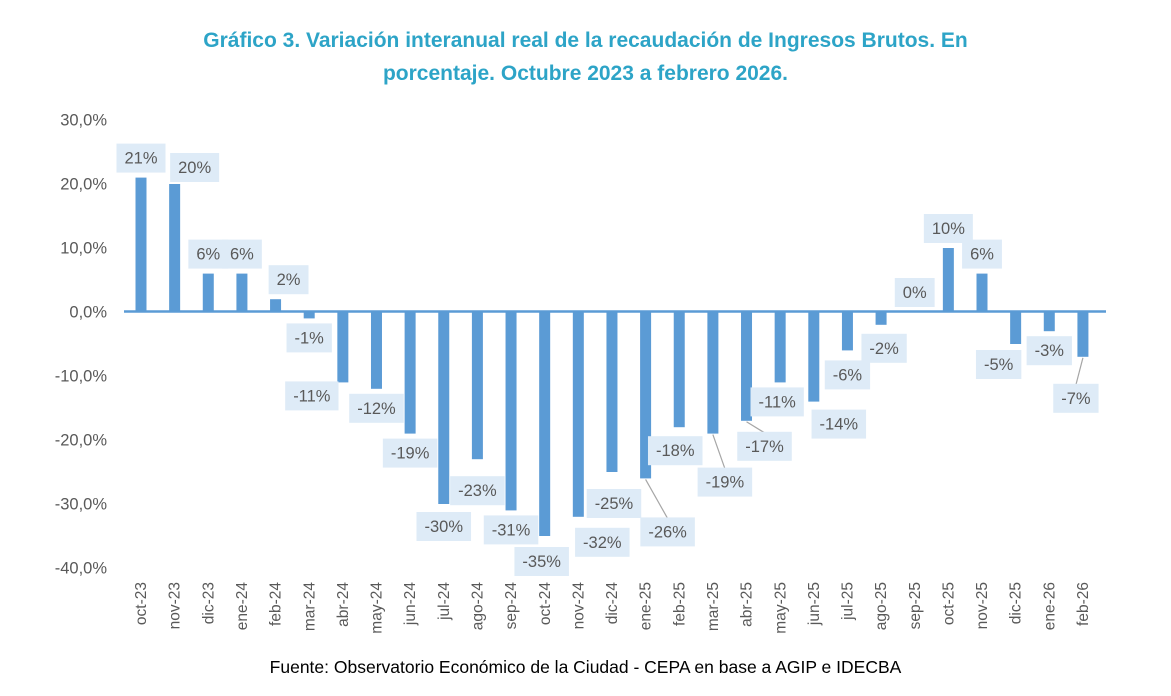 Image resolution: width=1171 pixels, height=696 pixels. Describe the element at coordinates (309, 606) in the screenshot. I see `x-axis-label: mar-24` at that location.